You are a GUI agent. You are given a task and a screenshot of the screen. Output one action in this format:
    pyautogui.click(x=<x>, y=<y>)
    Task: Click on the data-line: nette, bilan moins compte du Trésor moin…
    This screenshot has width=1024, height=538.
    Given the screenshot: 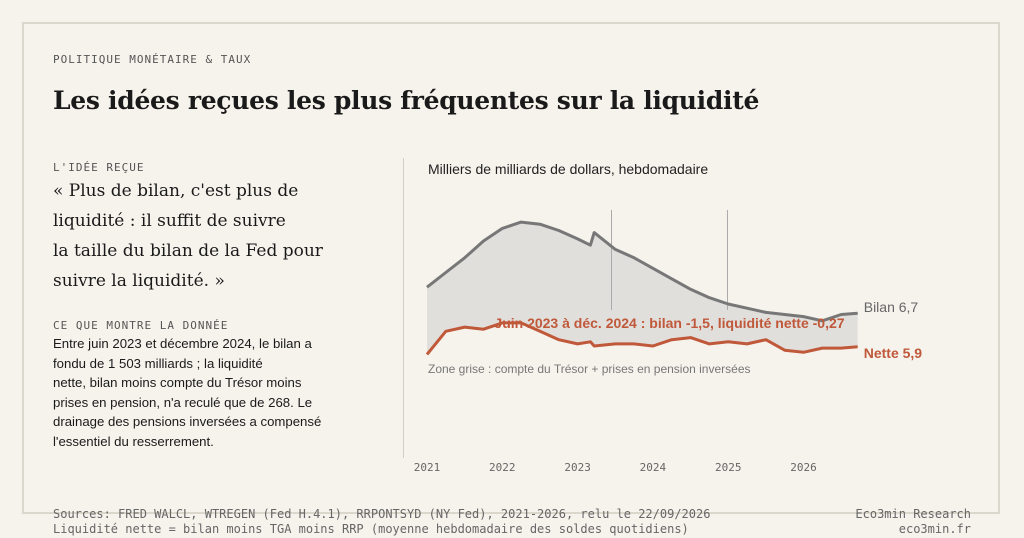 What is the action you would take?
    pyautogui.click(x=177, y=383)
    